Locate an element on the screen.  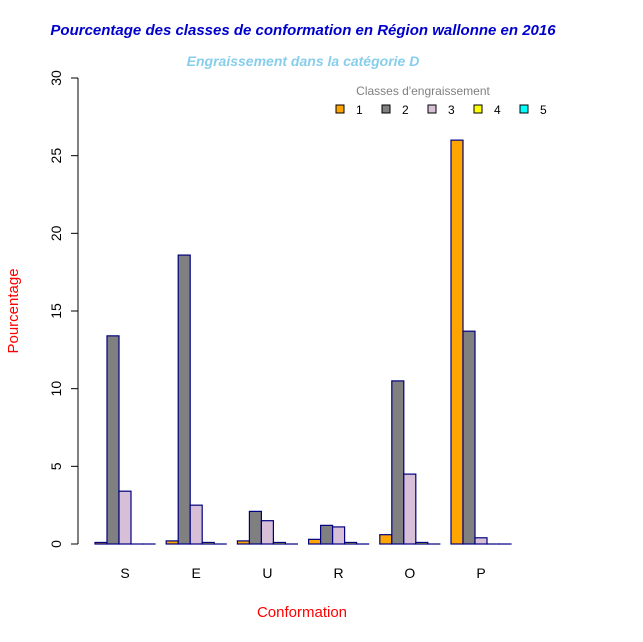
legend-label-4: 4 is located at coordinates (497, 110).